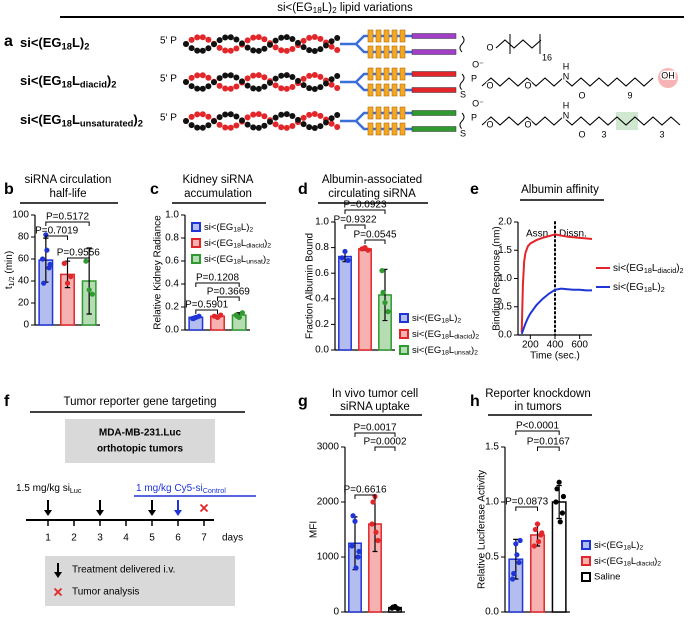 The height and width of the screenshot is (619, 690). I want to click on model-label: MDA-MB-231.Luc, so click(140, 433).